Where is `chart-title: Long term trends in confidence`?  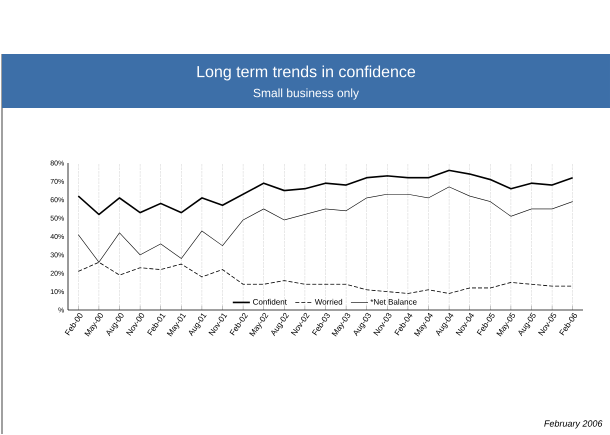
chart-title: Long term trends in confidence is located at coordinates (306, 73).